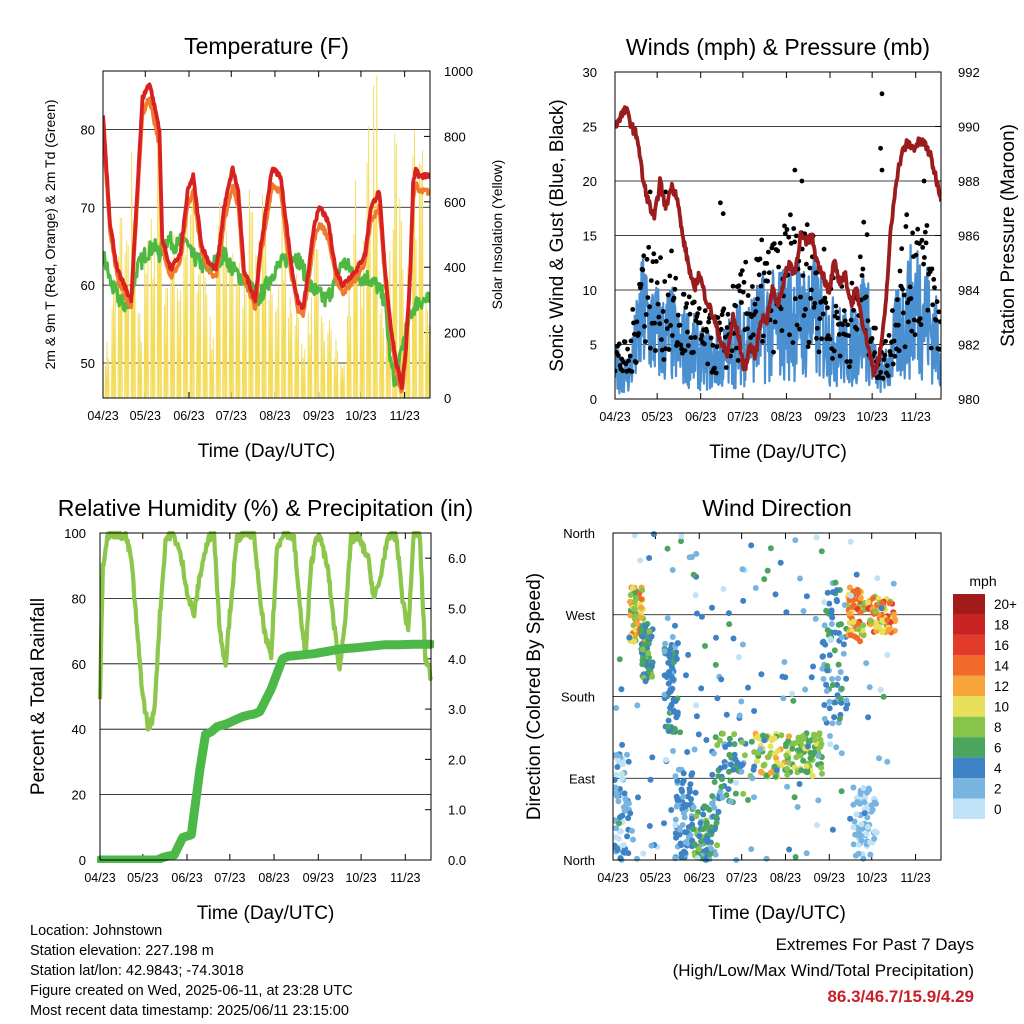 Image resolution: width=1024 pixels, height=1024 pixels. Describe the element at coordinates (969, 181) in the screenshot. I see `y2-tick-label: 988` at that location.